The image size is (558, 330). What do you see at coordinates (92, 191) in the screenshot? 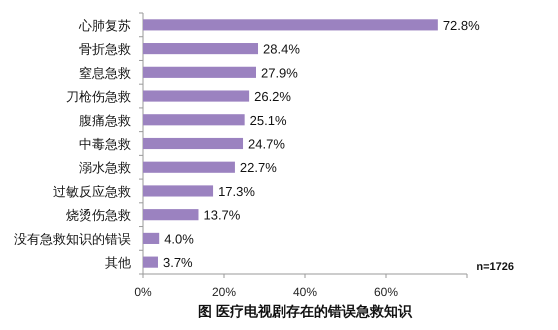
I see `y-tick-label: 过敏反应急救` at bounding box center [92, 191].